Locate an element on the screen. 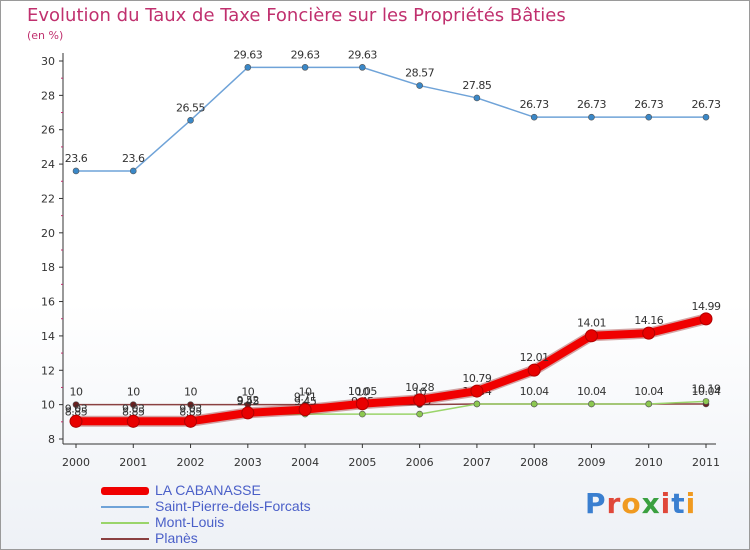  y-tick-label: 10 is located at coordinates (48, 405).